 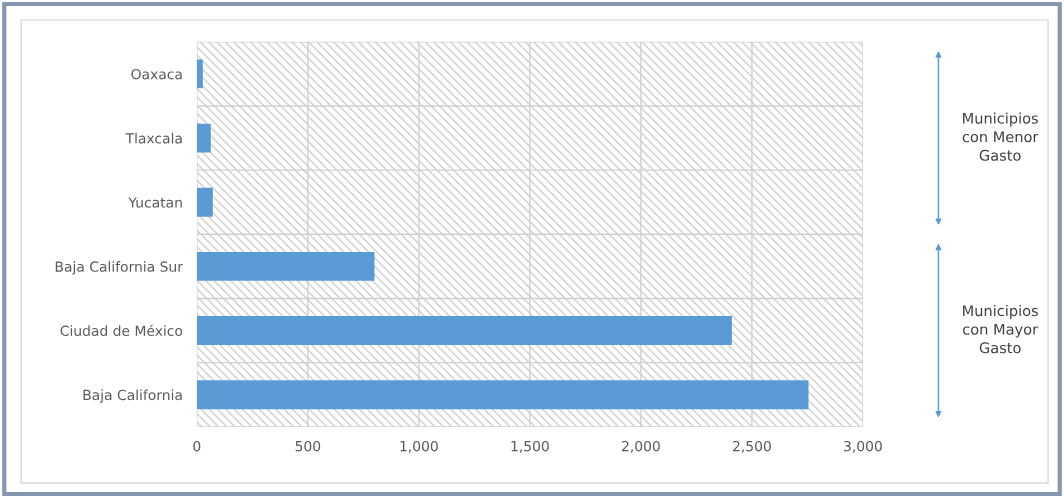 What do you see at coordinates (1001, 329) in the screenshot?
I see `text: Municipios con Mayor Gasto` at bounding box center [1001, 329].